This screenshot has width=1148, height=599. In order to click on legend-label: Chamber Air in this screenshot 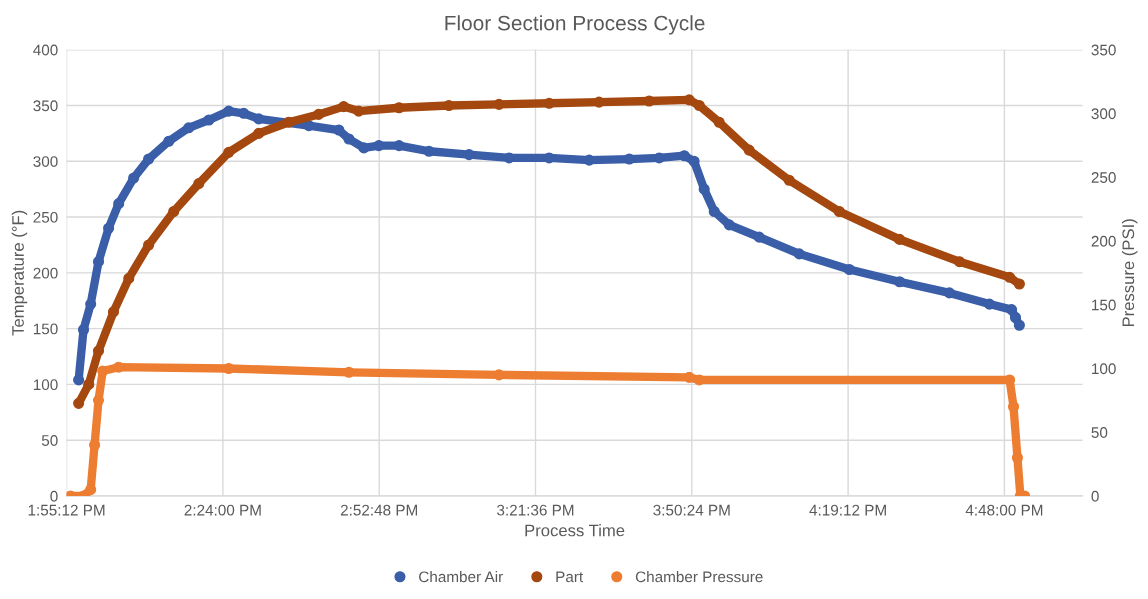, I will do `click(461, 577)`.